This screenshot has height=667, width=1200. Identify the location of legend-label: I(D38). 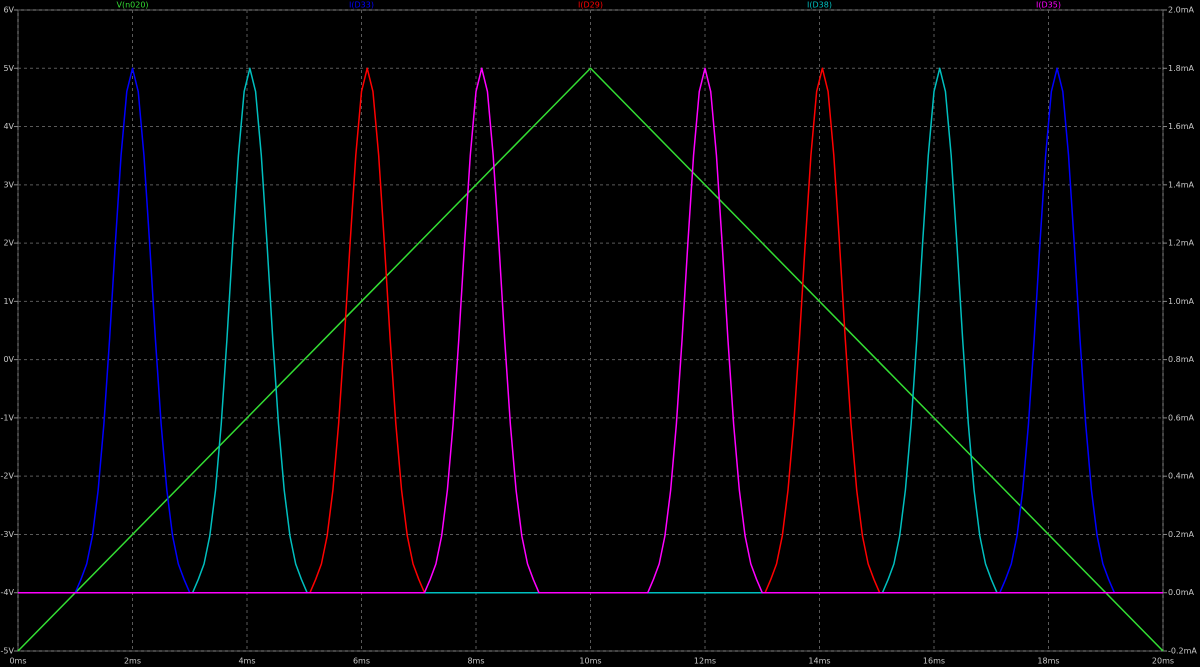
(819, 5).